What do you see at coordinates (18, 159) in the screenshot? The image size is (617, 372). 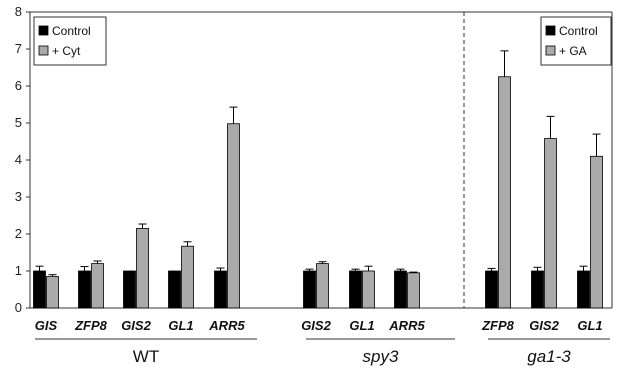 I see `y-tick-label: 4` at bounding box center [18, 159].